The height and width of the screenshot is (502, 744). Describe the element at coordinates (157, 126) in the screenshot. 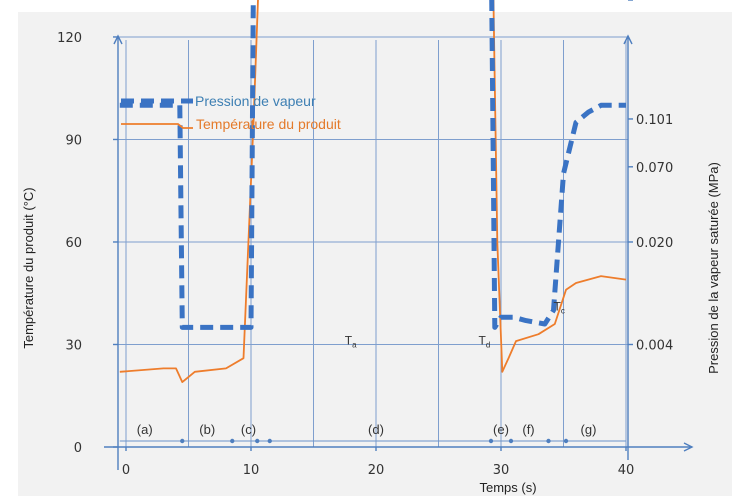

I see `legend-swatch-temperature` at that location.